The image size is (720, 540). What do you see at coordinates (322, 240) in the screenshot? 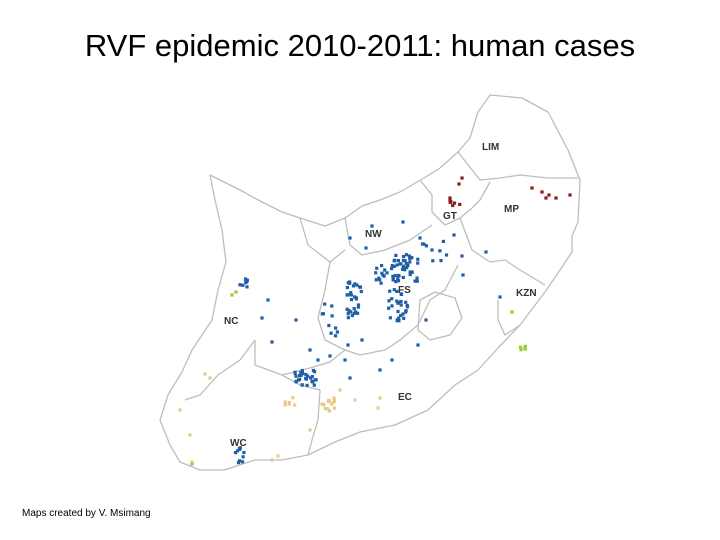
I see `boundary-nc-nw` at bounding box center [322, 240].